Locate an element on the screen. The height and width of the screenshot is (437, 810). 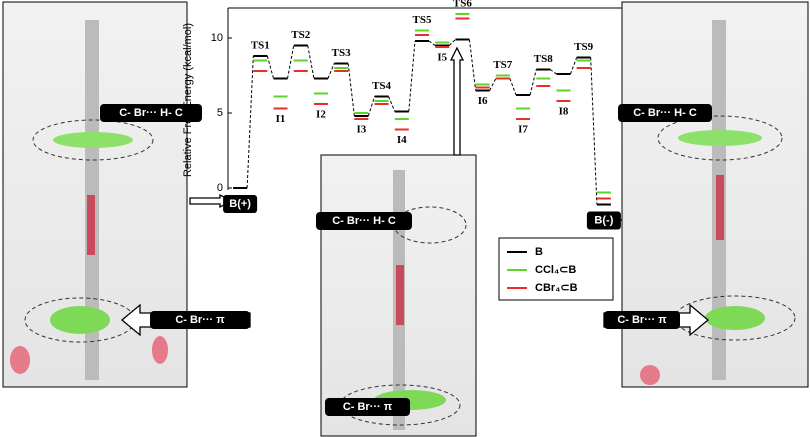
state-label: B(-) is located at coordinates (603, 220).